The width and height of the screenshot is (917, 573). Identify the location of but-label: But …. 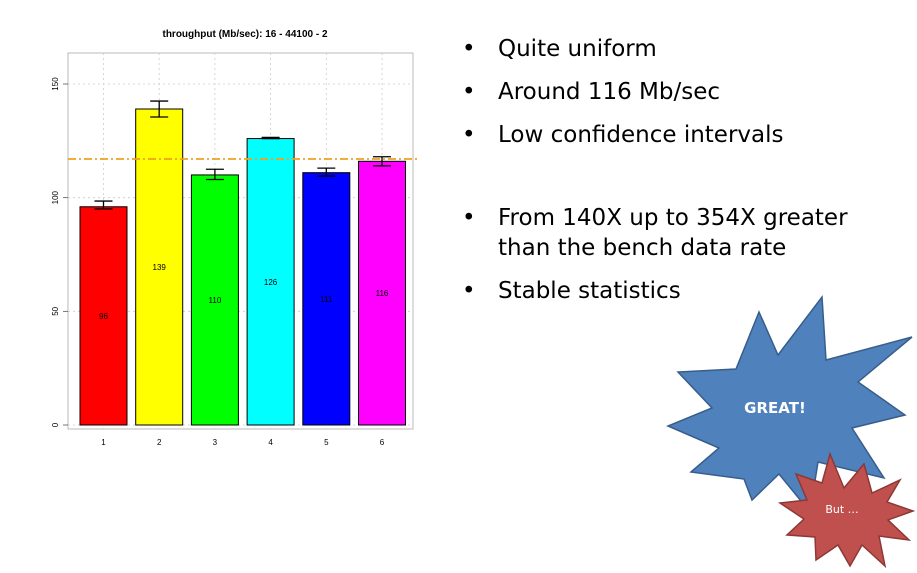
(841, 509).